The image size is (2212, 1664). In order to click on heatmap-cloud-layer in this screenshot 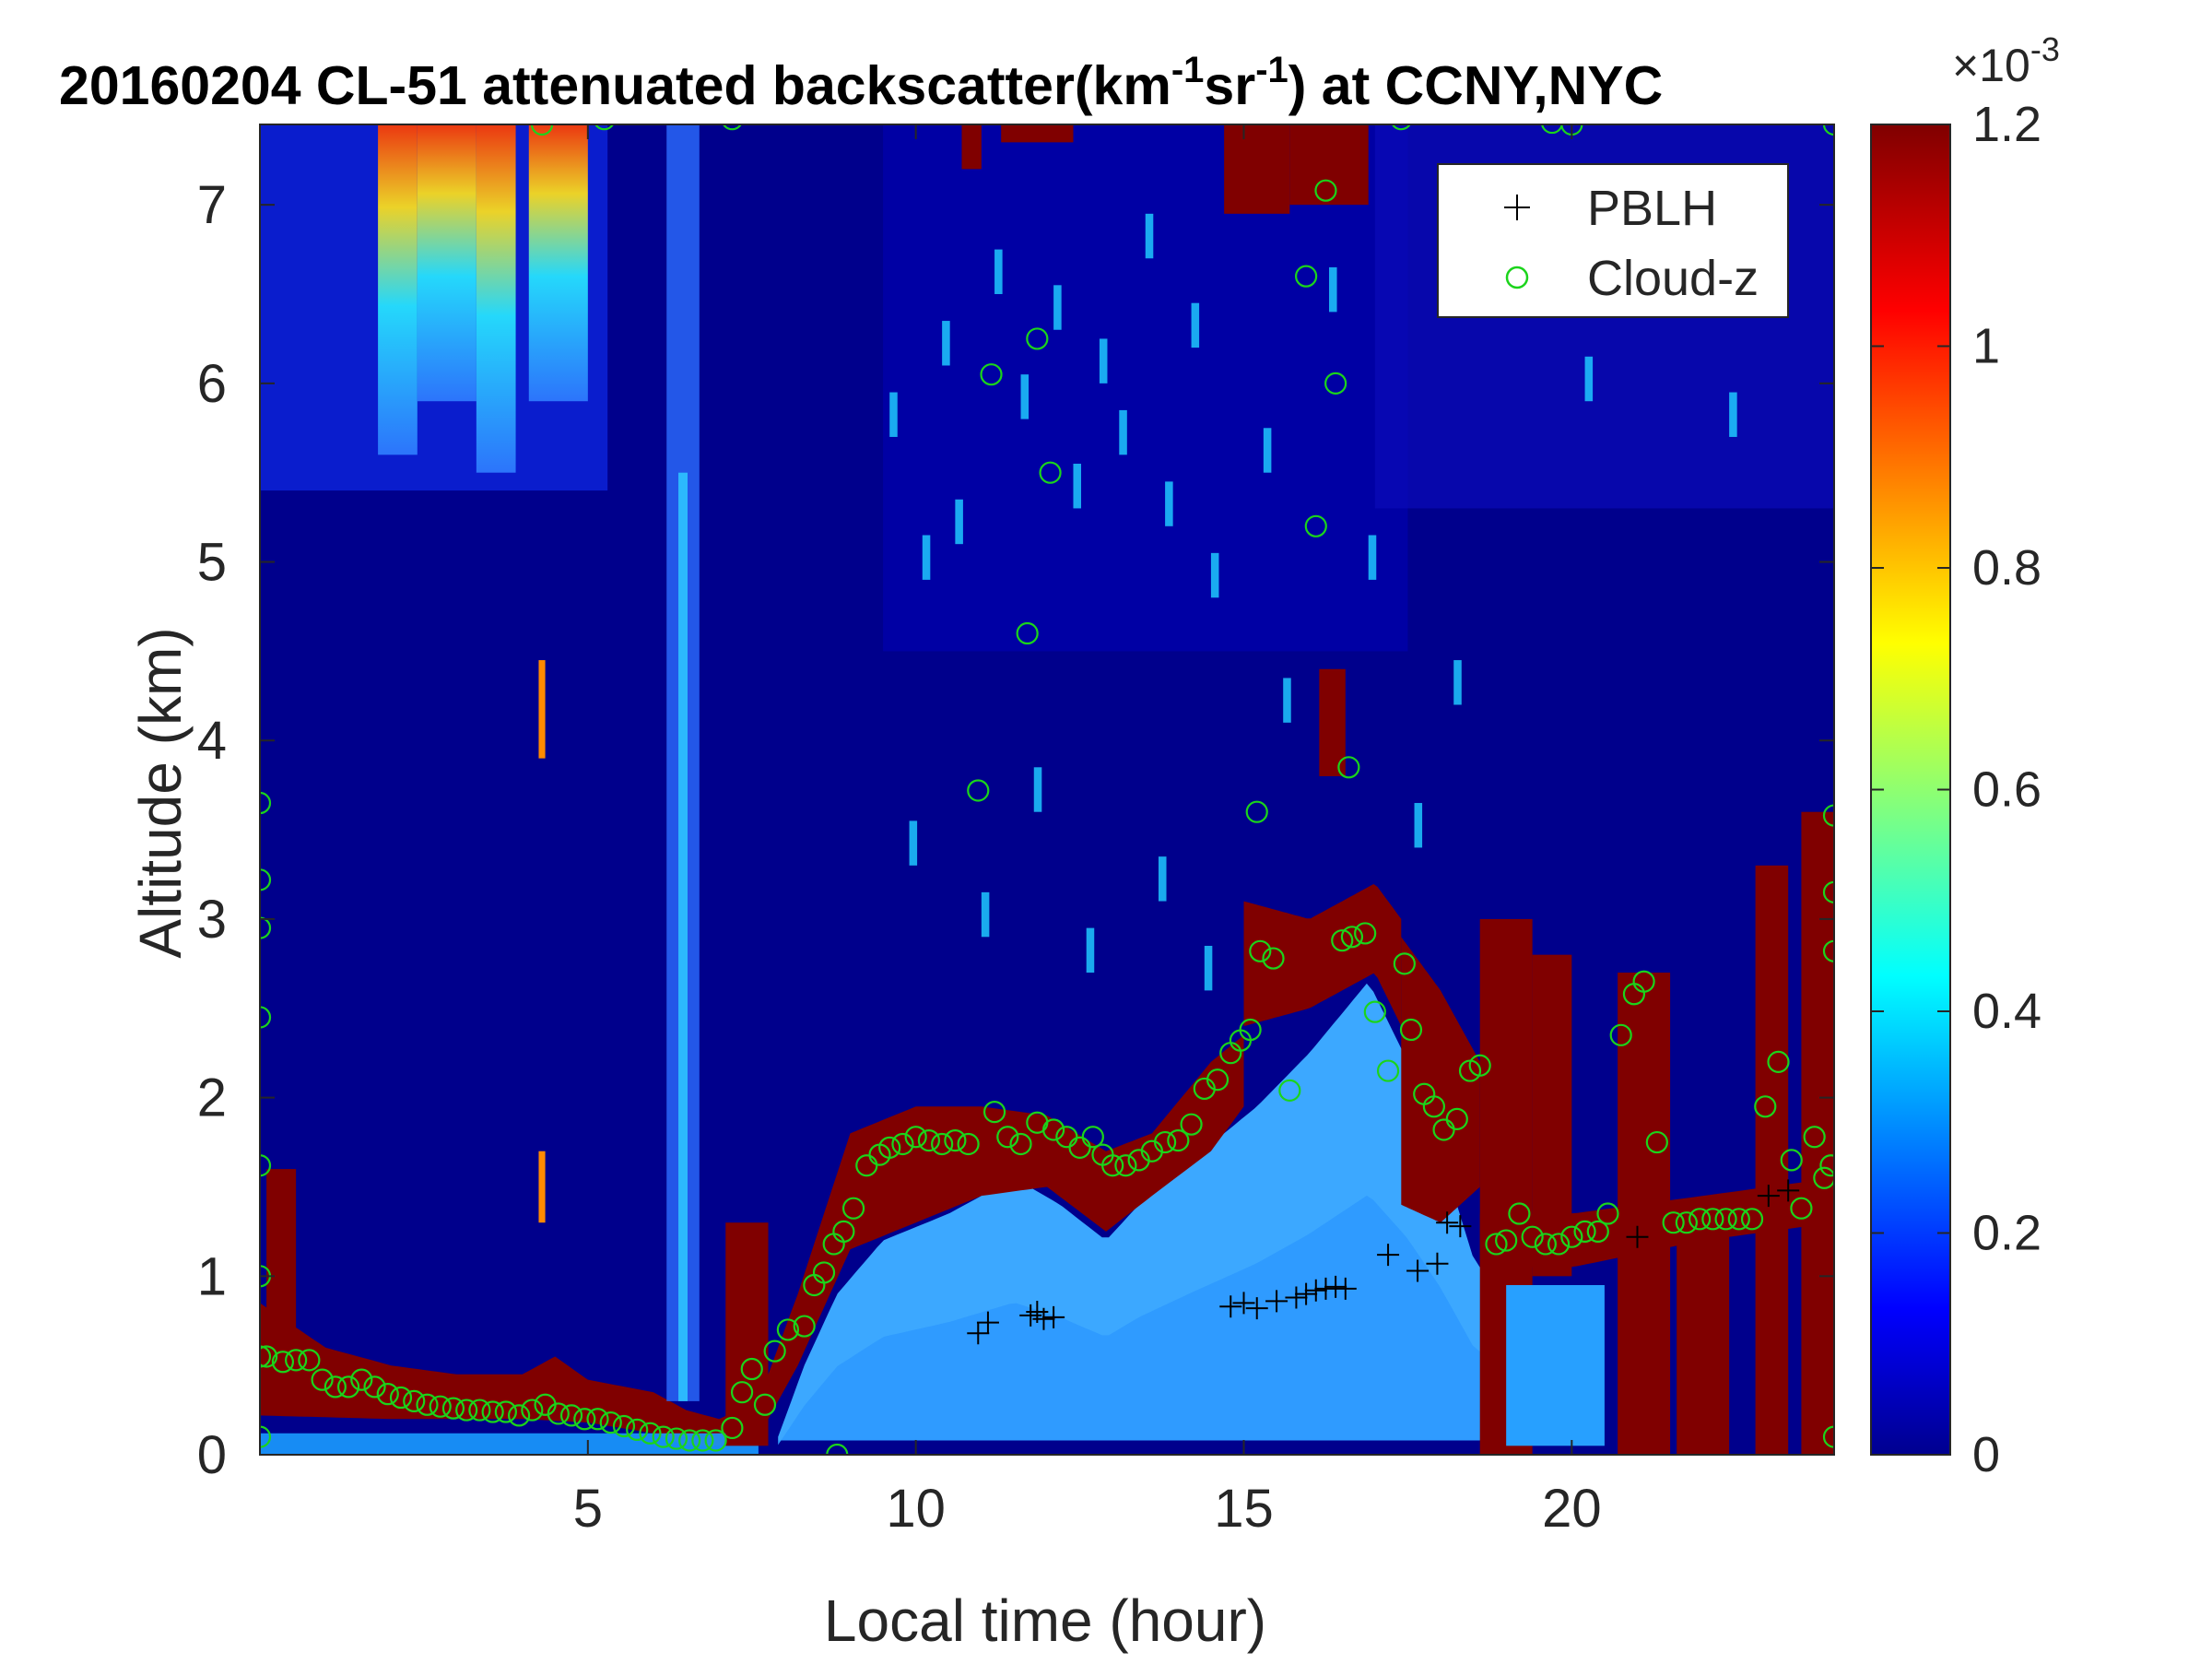, I will do `click(1322, 955)`.